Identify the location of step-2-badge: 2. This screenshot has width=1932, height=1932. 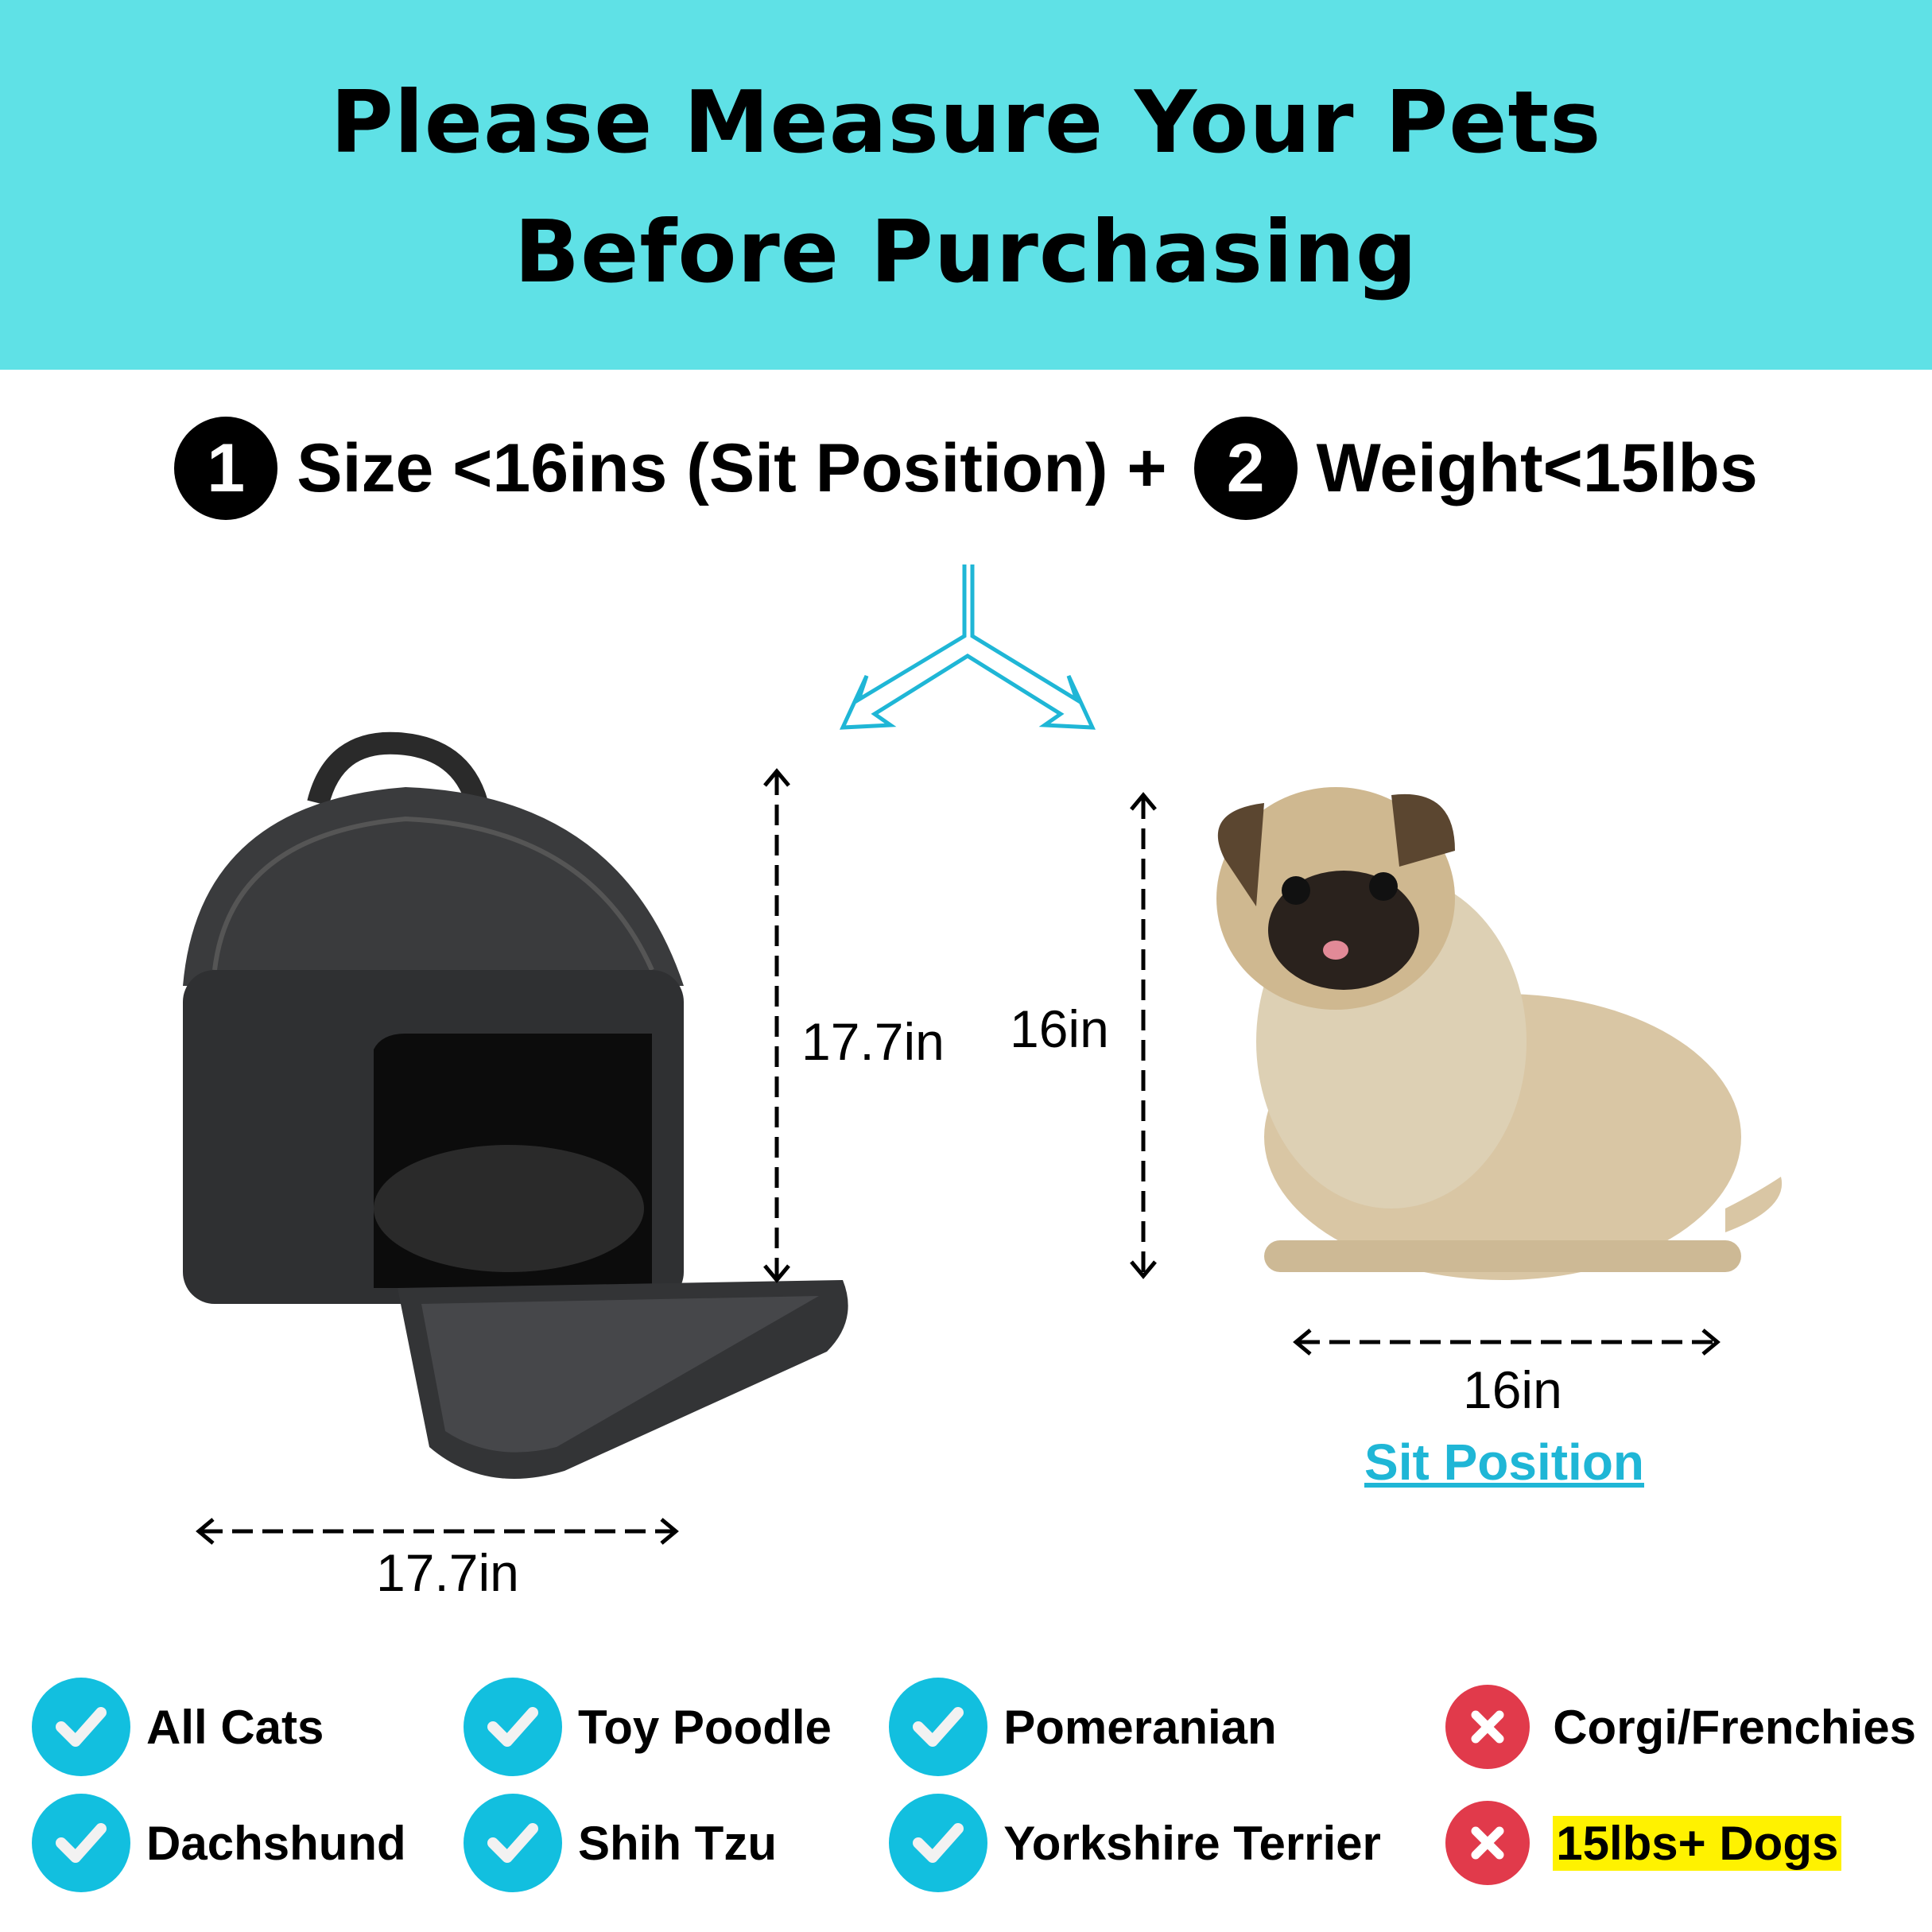
(1246, 468).